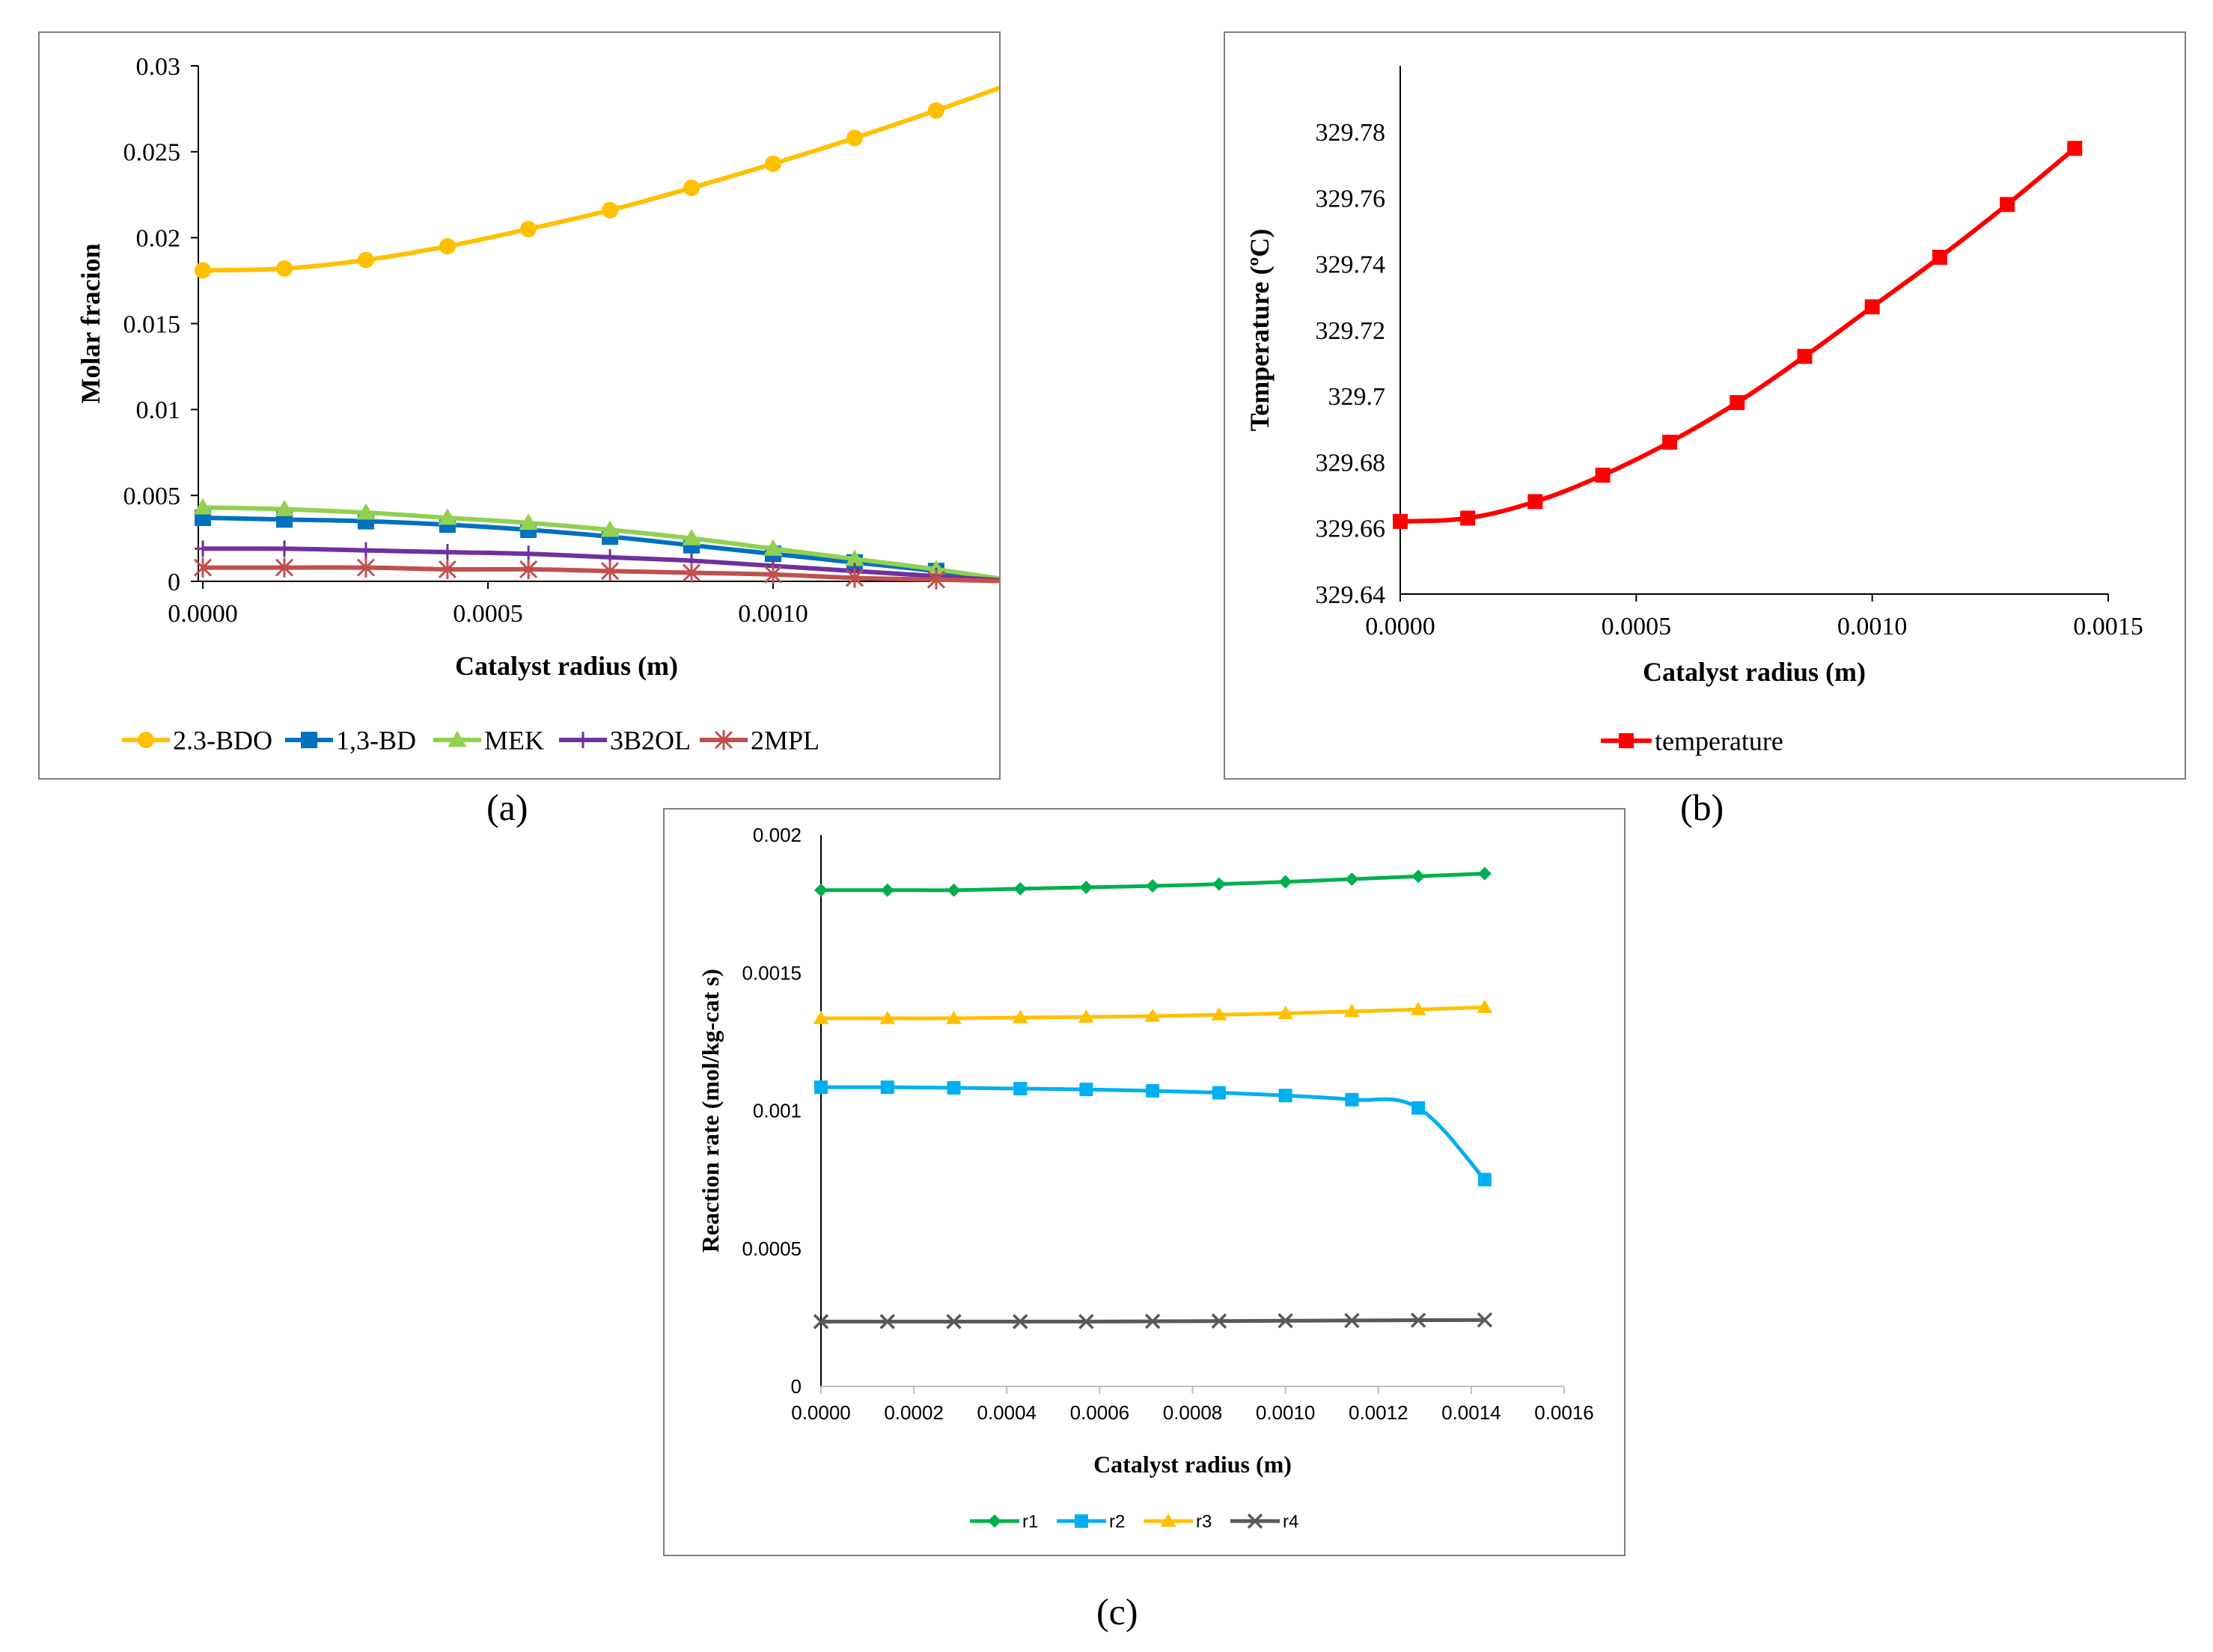 This screenshot has height=1652, width=2213. I want to click on y-tick-label: 329.7, so click(1357, 397).